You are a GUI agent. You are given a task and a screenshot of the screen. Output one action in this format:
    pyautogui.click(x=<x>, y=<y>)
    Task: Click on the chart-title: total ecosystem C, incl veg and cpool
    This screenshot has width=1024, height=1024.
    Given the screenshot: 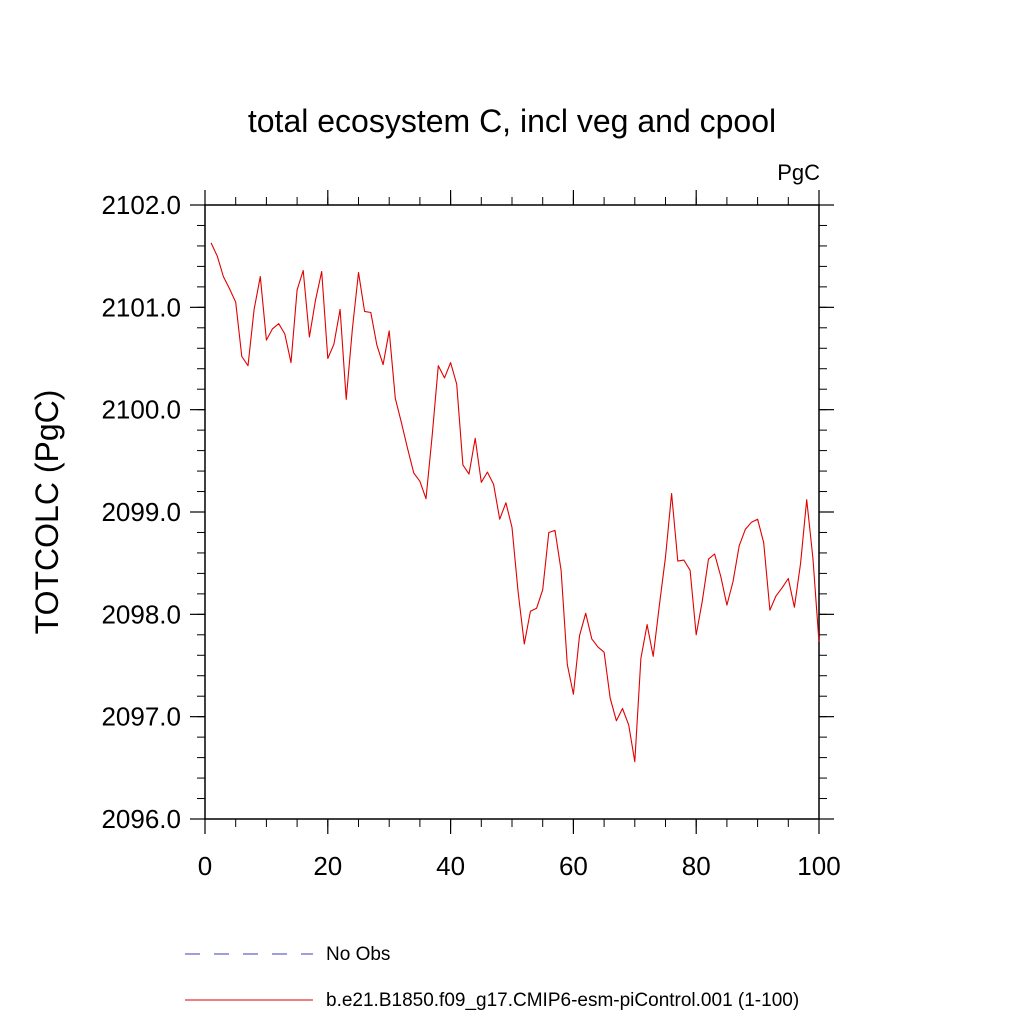 What is the action you would take?
    pyautogui.click(x=512, y=121)
    